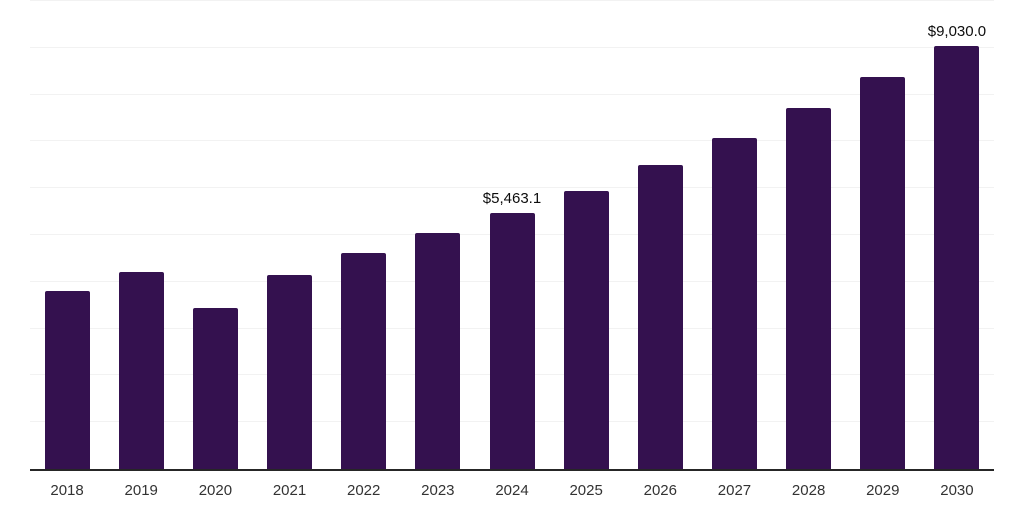 The image size is (1024, 512). Describe the element at coordinates (67, 379) in the screenshot. I see `bar-2018` at that location.